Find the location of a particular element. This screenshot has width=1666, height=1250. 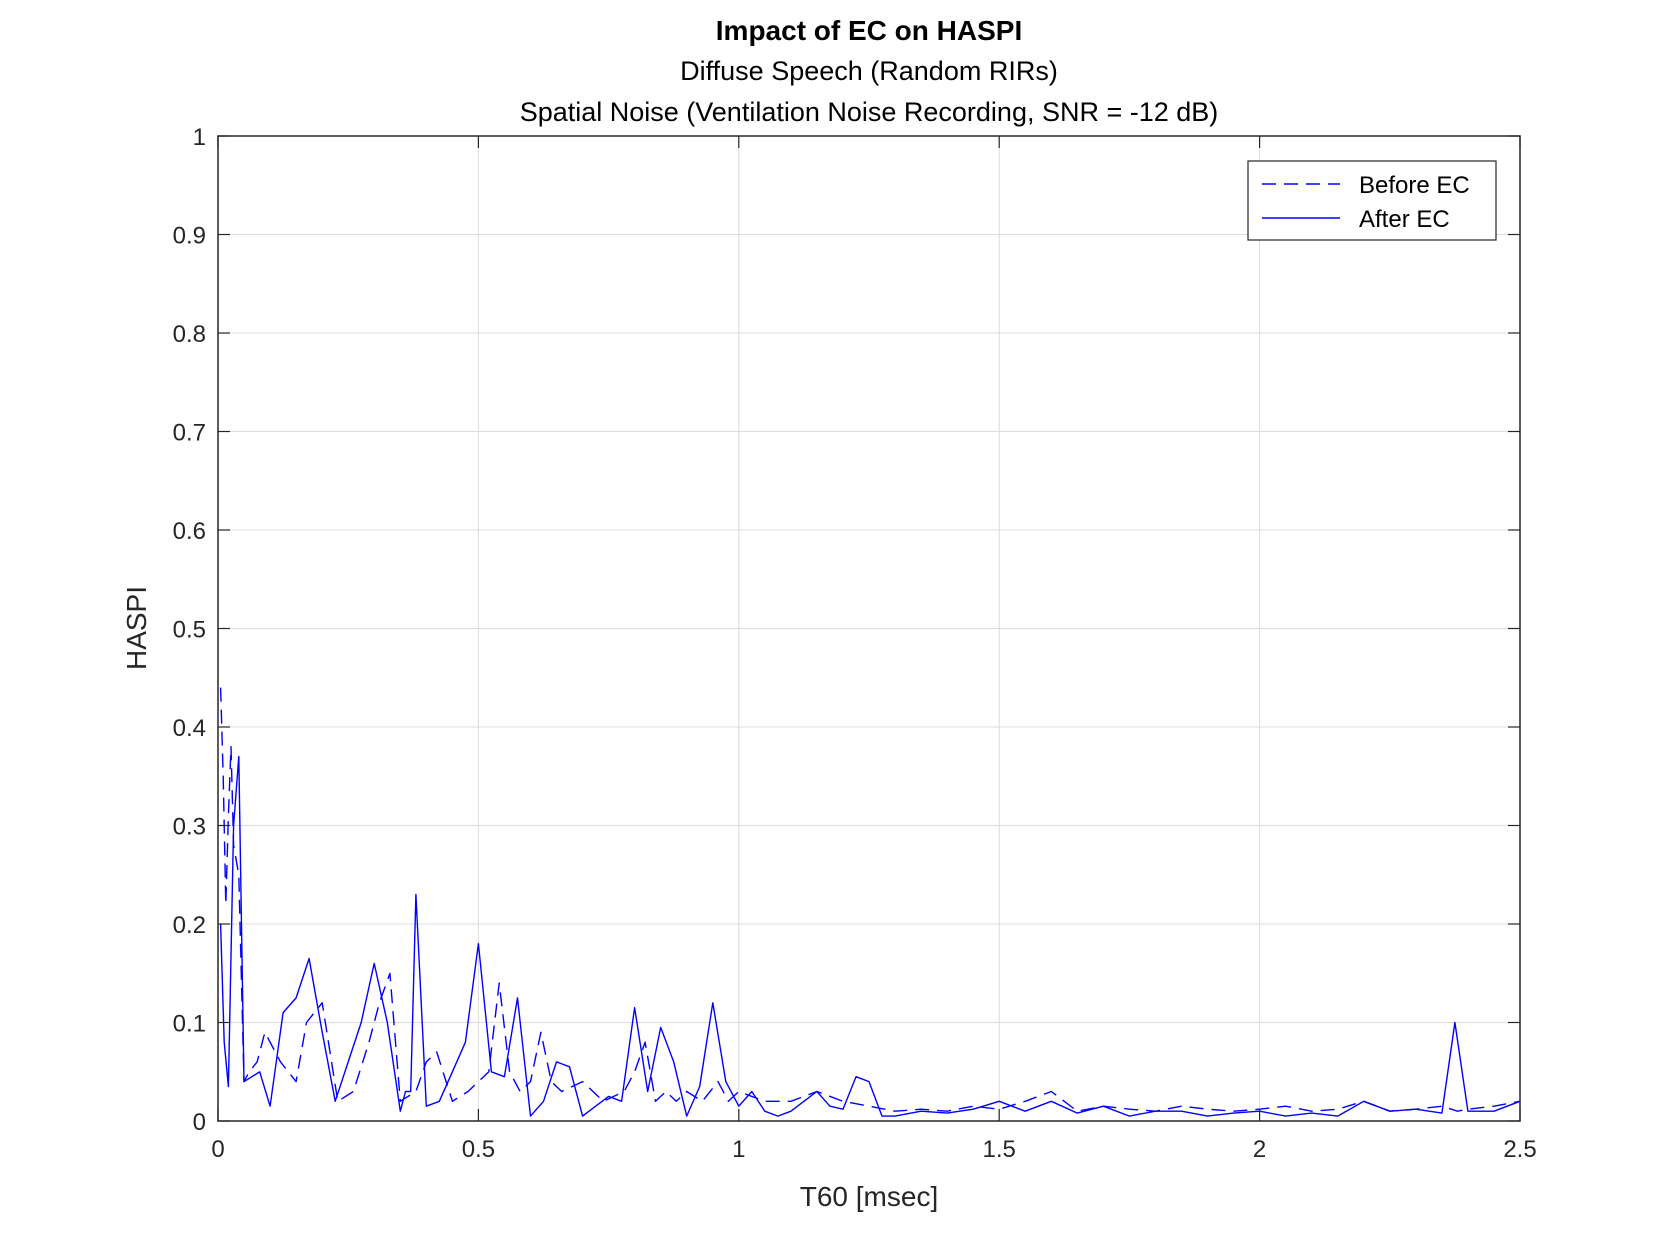

y-tick-label: 0.7 is located at coordinates (189, 433).